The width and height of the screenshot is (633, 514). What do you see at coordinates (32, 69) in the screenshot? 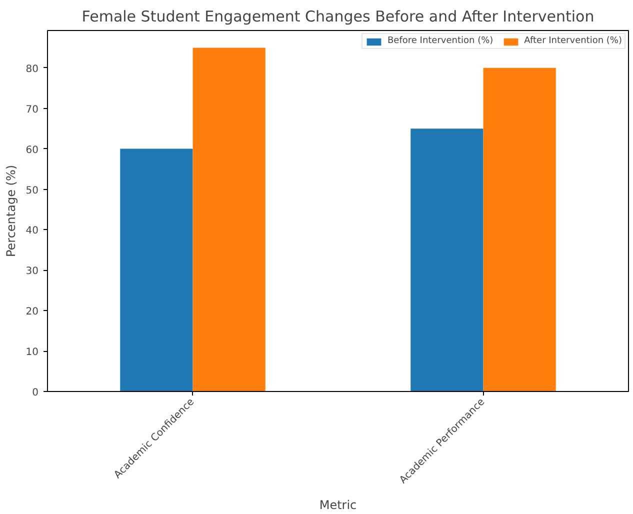
I see `y-tick-label: 80` at bounding box center [32, 69].